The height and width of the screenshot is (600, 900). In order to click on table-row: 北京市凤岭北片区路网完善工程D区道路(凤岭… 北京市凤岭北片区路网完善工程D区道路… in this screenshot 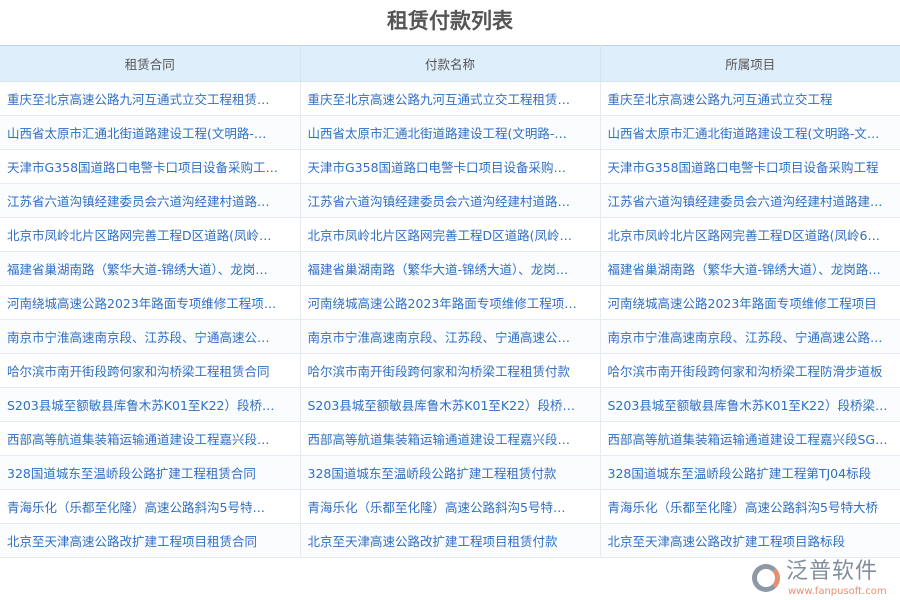, I will do `click(450, 234)`.